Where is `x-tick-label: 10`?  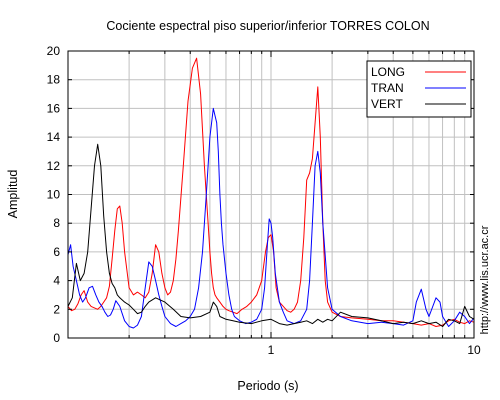
x-tick-label: 10 is located at coordinates (474, 350).